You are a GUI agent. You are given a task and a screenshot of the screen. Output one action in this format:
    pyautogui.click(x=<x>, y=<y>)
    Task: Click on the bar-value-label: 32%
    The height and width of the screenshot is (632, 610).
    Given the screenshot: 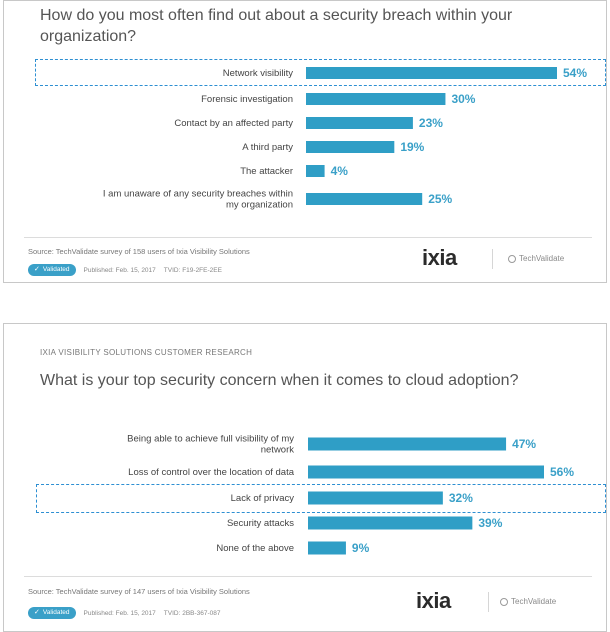 What is the action you would take?
    pyautogui.click(x=461, y=498)
    